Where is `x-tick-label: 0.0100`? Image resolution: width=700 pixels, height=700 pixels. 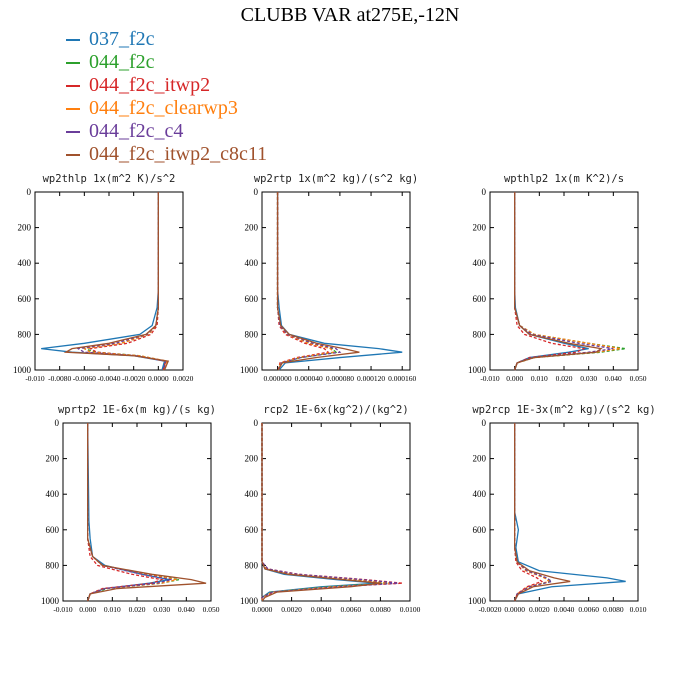 x-tick-label: 0.0100 is located at coordinates (410, 609).